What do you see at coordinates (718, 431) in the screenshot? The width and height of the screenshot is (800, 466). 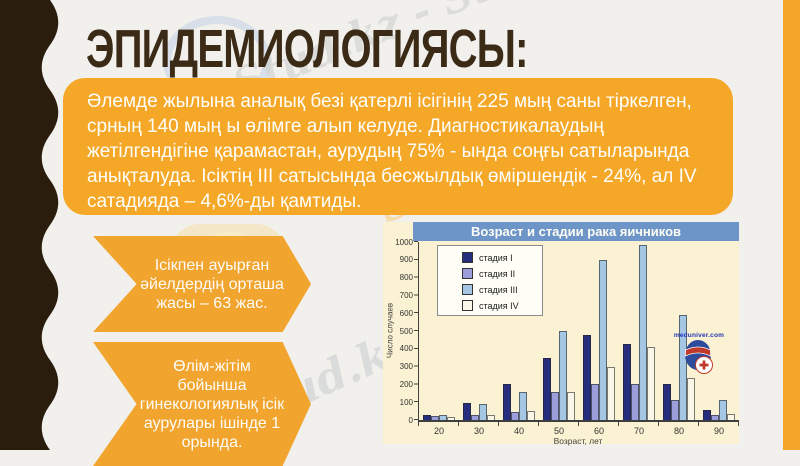 I see `x-tick-label: 90` at bounding box center [718, 431].